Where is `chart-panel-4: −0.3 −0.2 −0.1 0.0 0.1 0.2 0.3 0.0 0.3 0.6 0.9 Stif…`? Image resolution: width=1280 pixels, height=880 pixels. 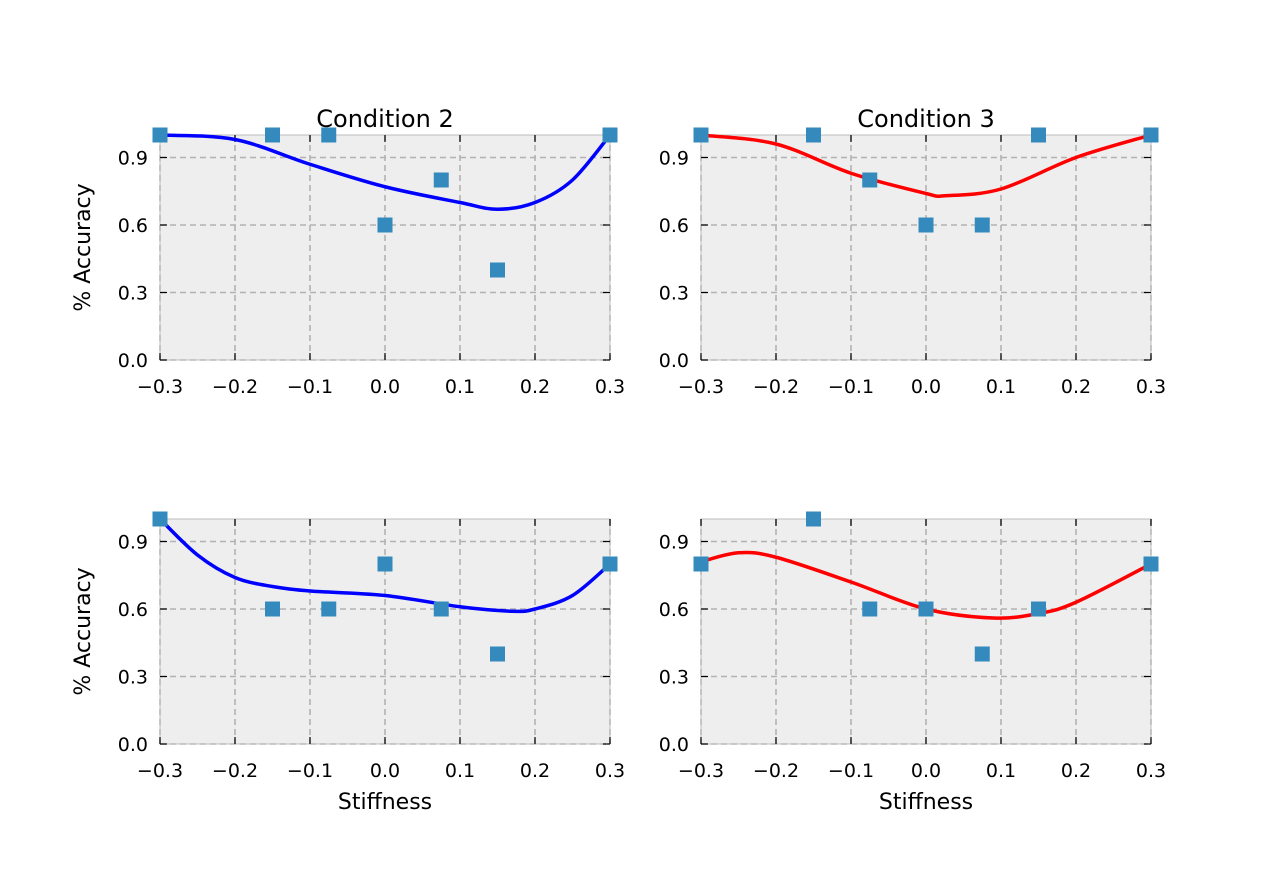 chart-panel-4: −0.3 −0.2 −0.1 0.0 0.1 0.2 0.3 0.0 0.3 0.6 0.9 Stif… is located at coordinates (912, 663).